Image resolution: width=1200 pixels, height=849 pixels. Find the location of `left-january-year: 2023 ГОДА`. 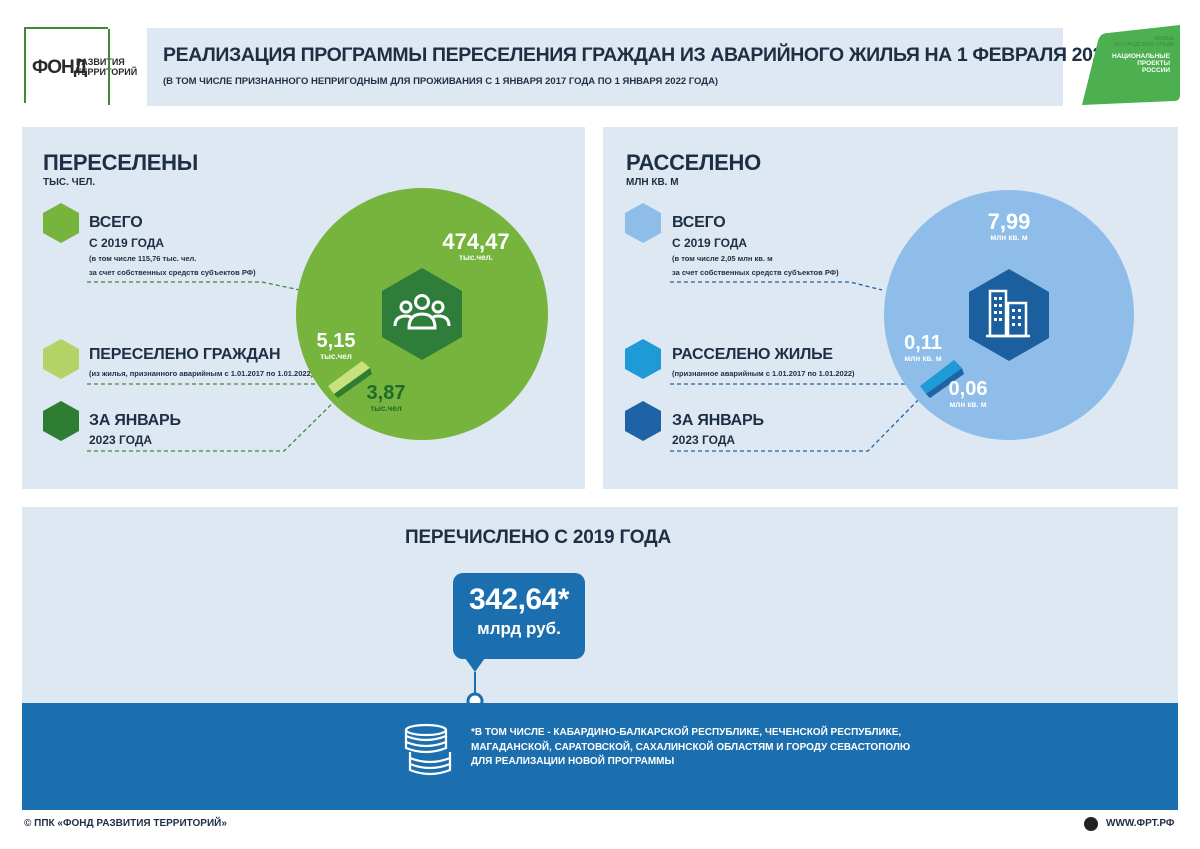

left-january-year: 2023 ГОДА is located at coordinates (121, 440).